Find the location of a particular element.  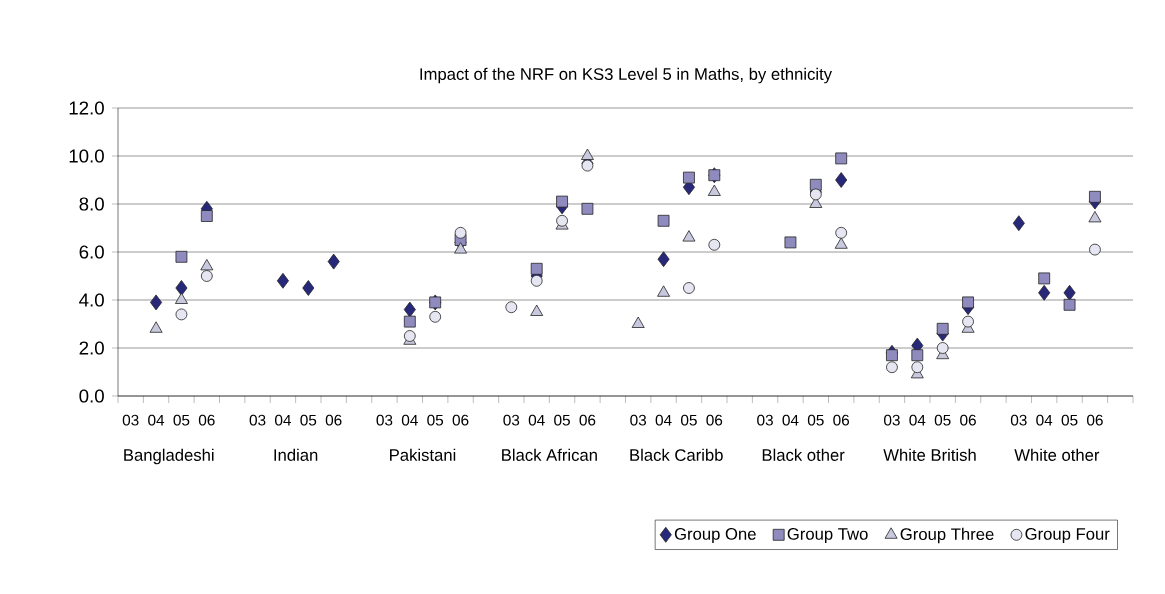

legend-label: Group Four is located at coordinates (1067, 536).